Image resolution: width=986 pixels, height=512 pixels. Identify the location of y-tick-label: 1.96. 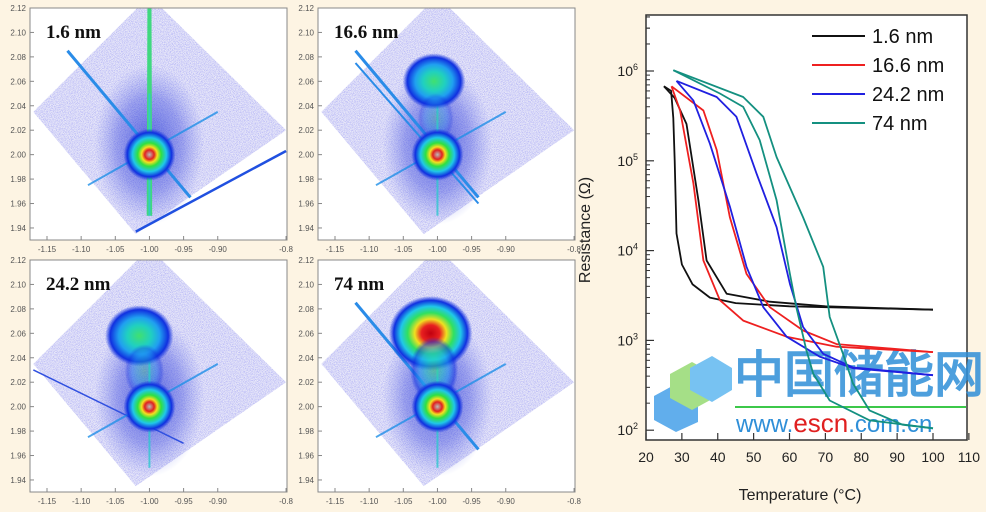
(18, 456).